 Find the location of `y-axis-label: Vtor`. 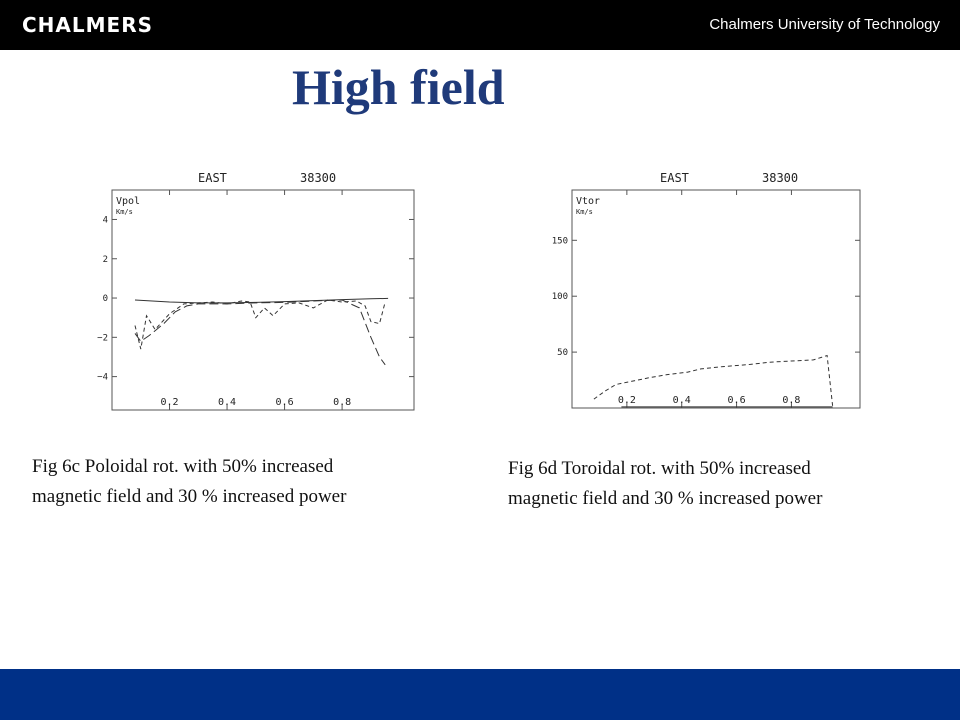

y-axis-label: Vtor is located at coordinates (588, 201).